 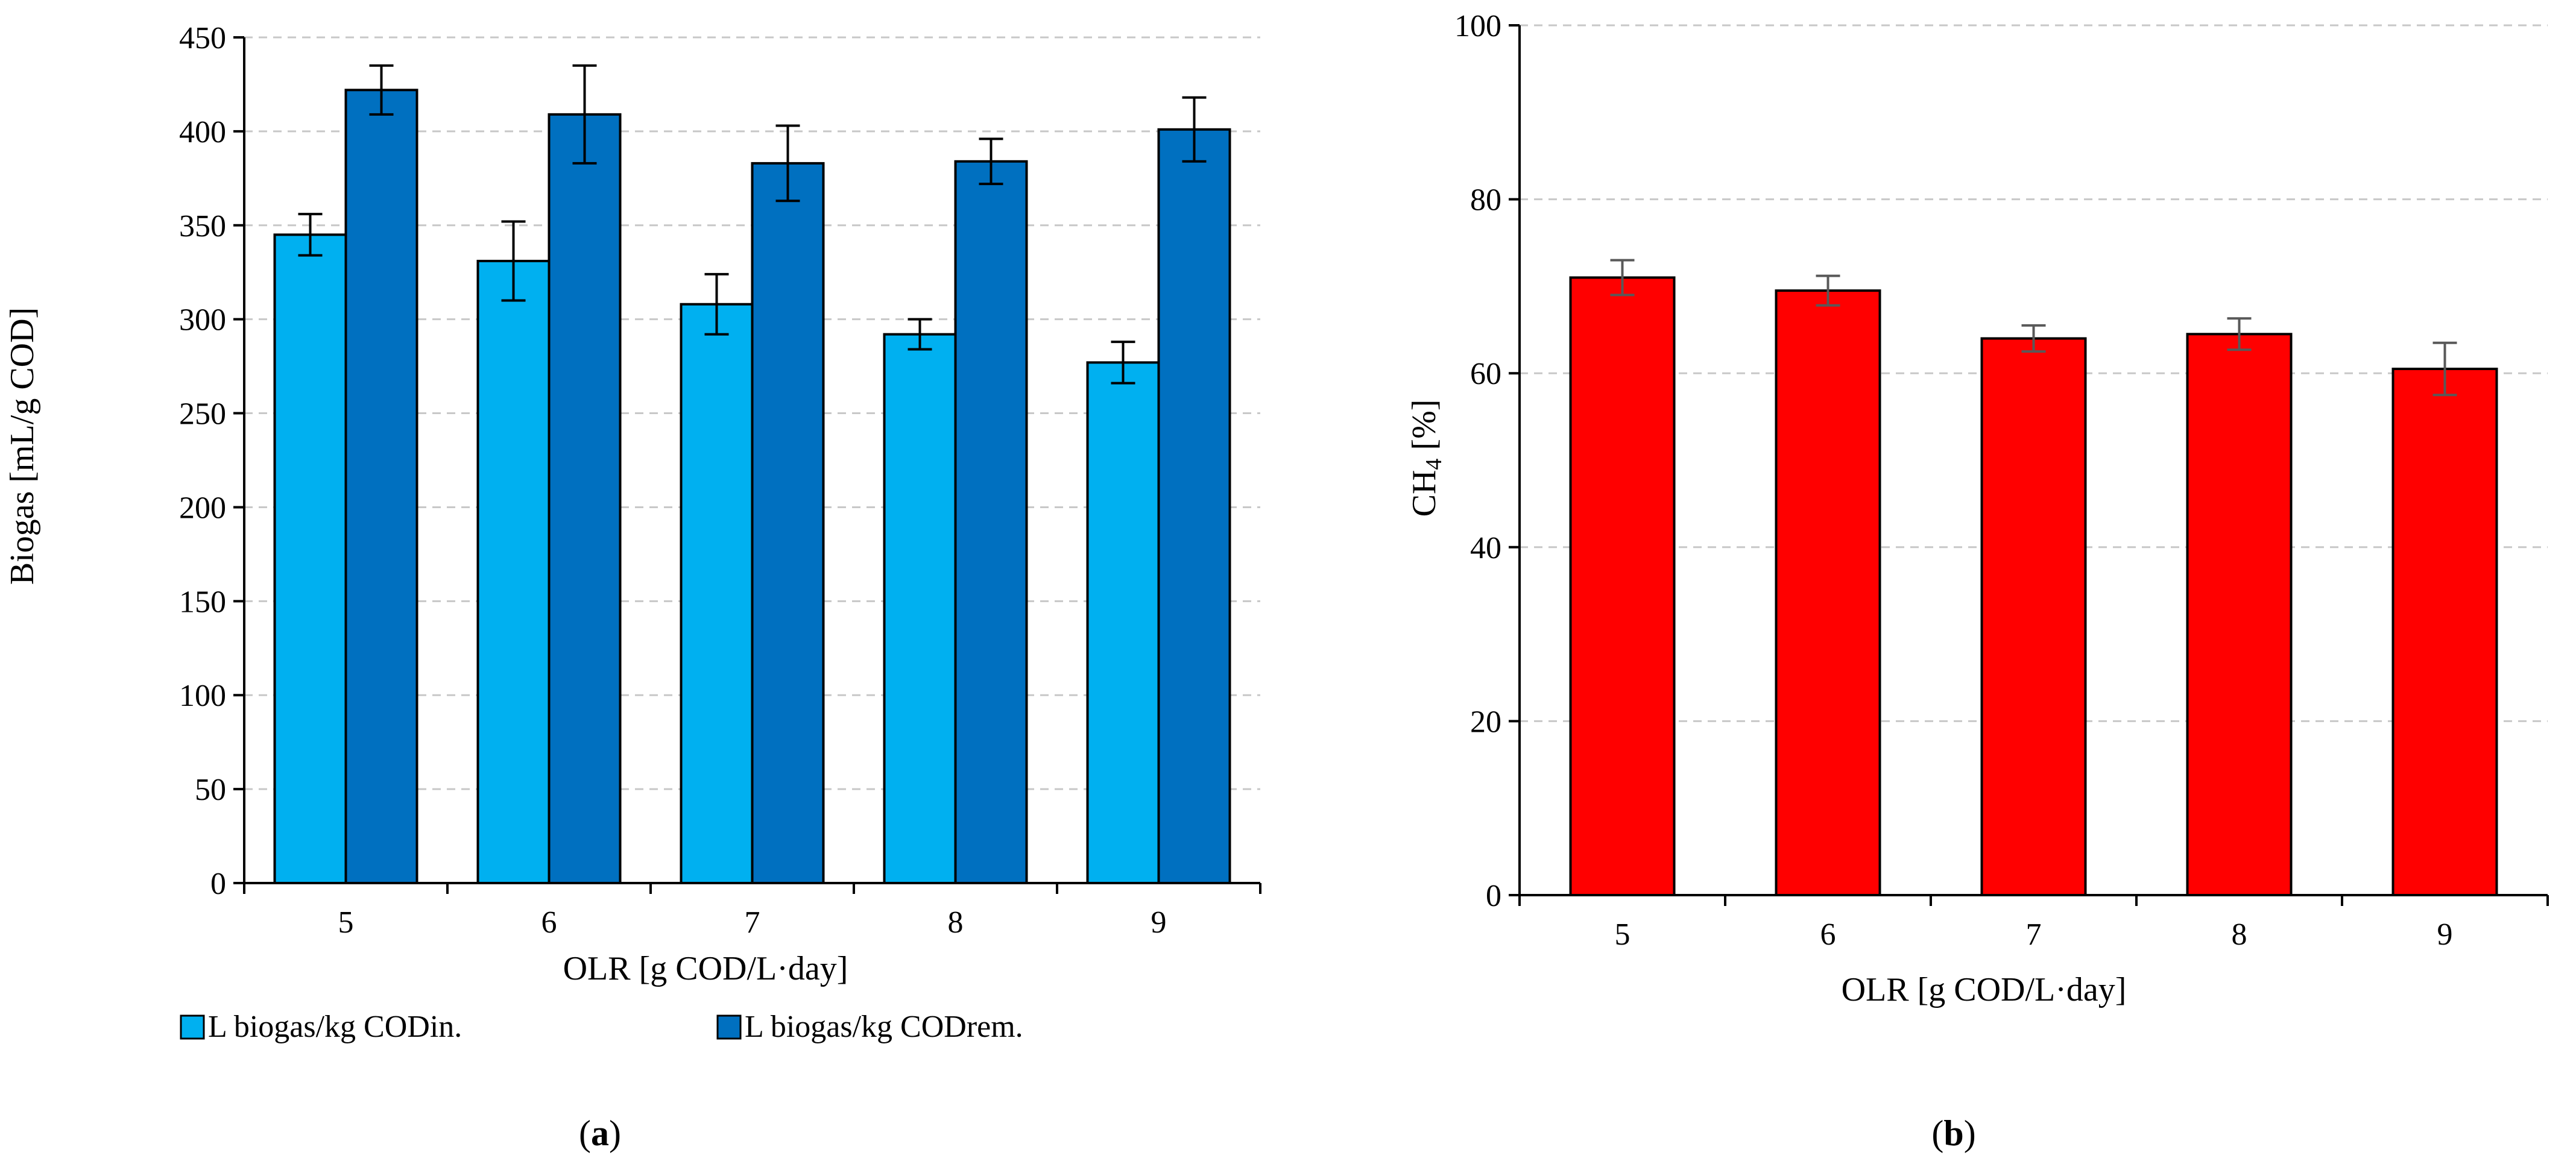 What do you see at coordinates (729, 1027) in the screenshot?
I see `legend-swatch-codrem` at bounding box center [729, 1027].